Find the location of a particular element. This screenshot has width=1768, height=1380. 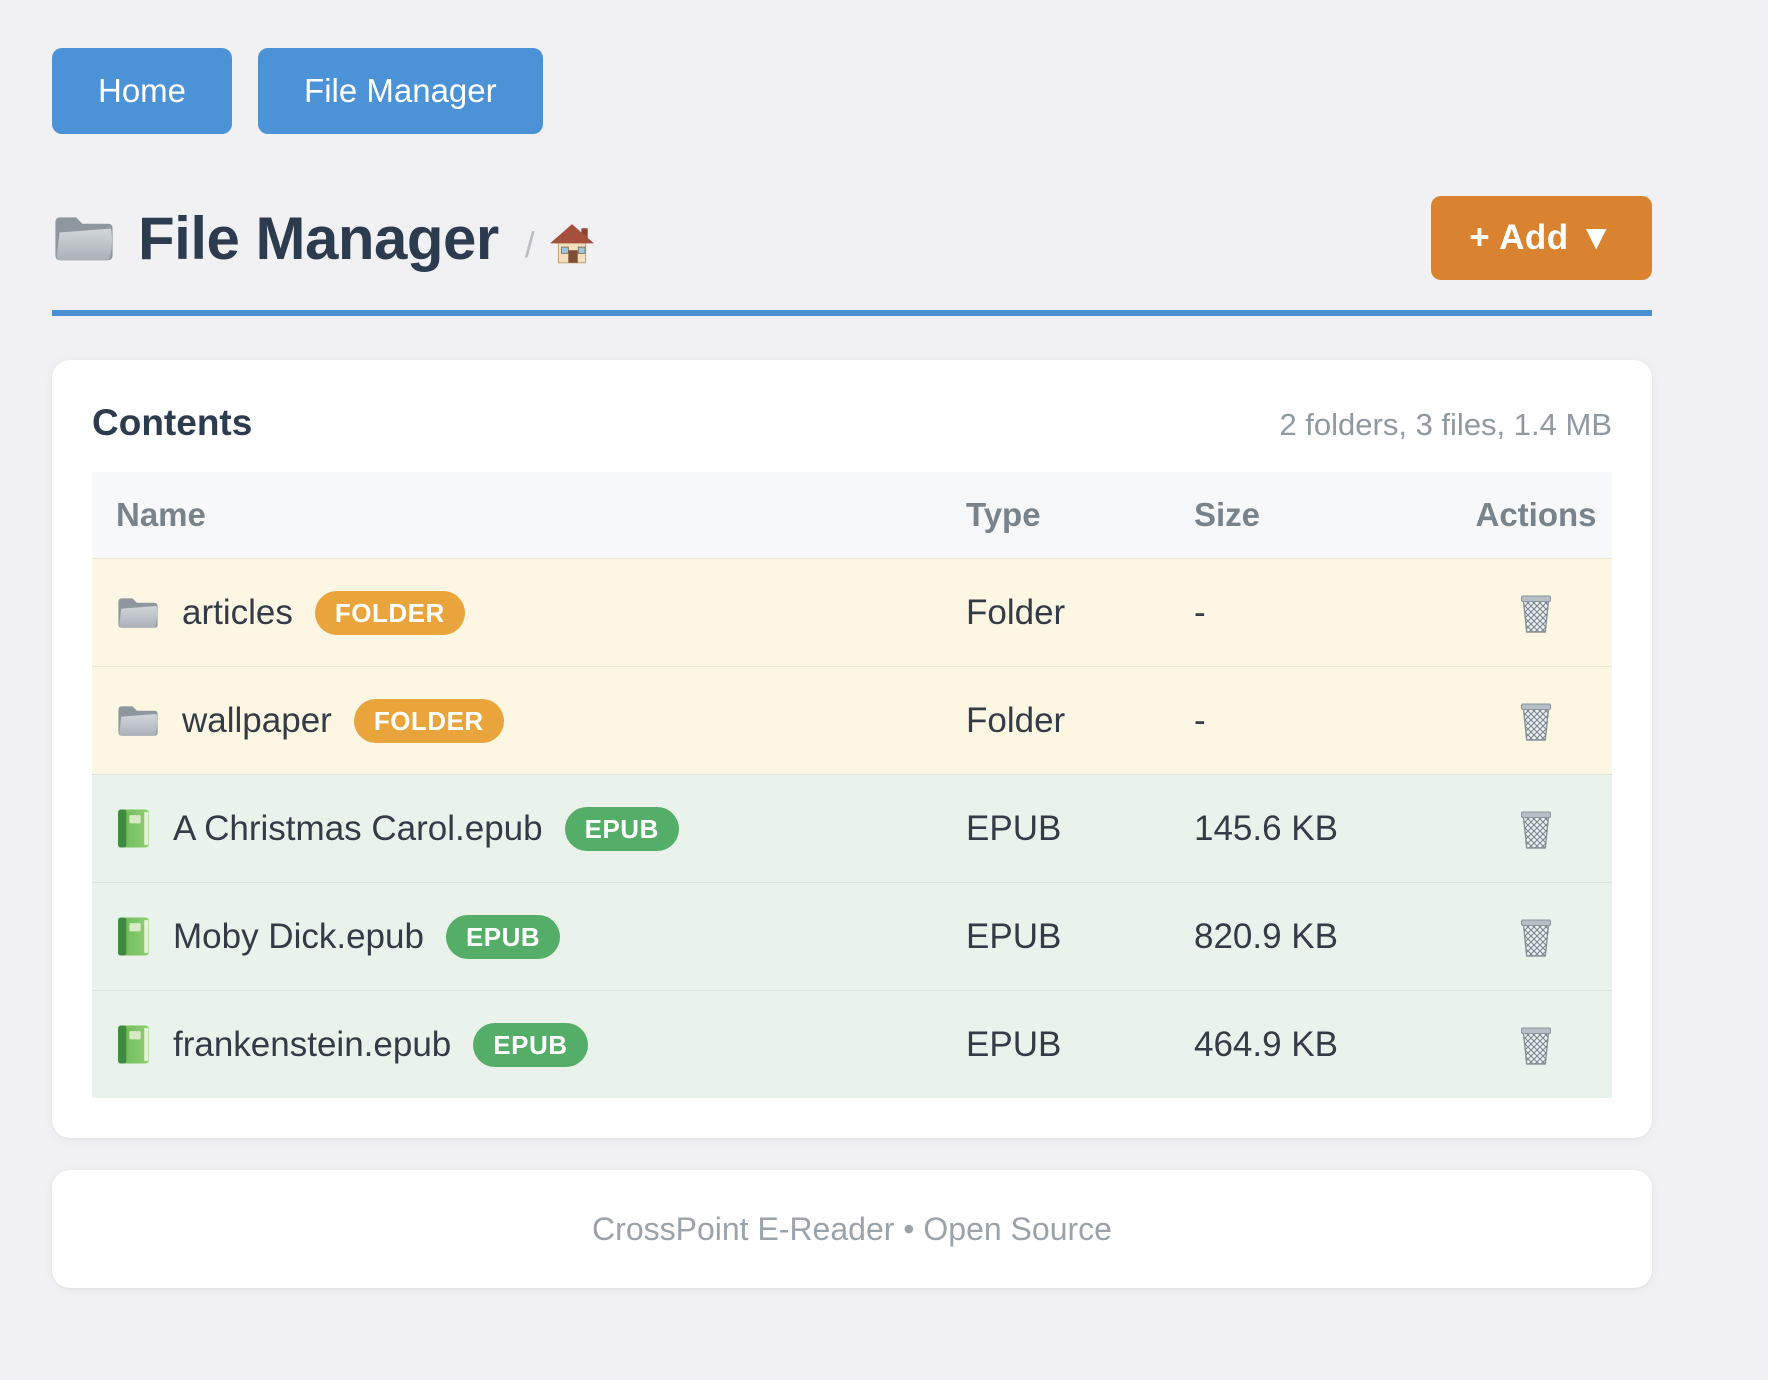

contents-summary: 2 folders, 3 files, 1.4 MB is located at coordinates (1445, 424).